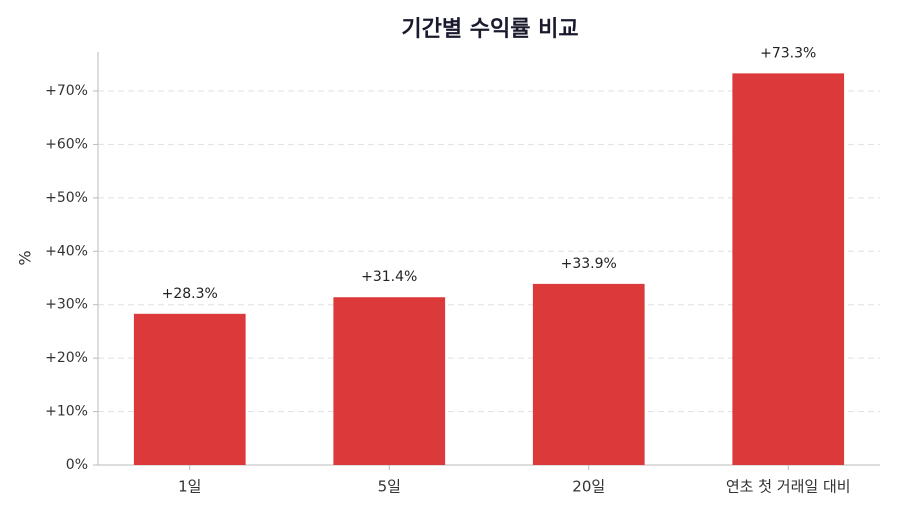 This screenshot has height=514, width=900. I want to click on value-label: +33.9%, so click(589, 264).